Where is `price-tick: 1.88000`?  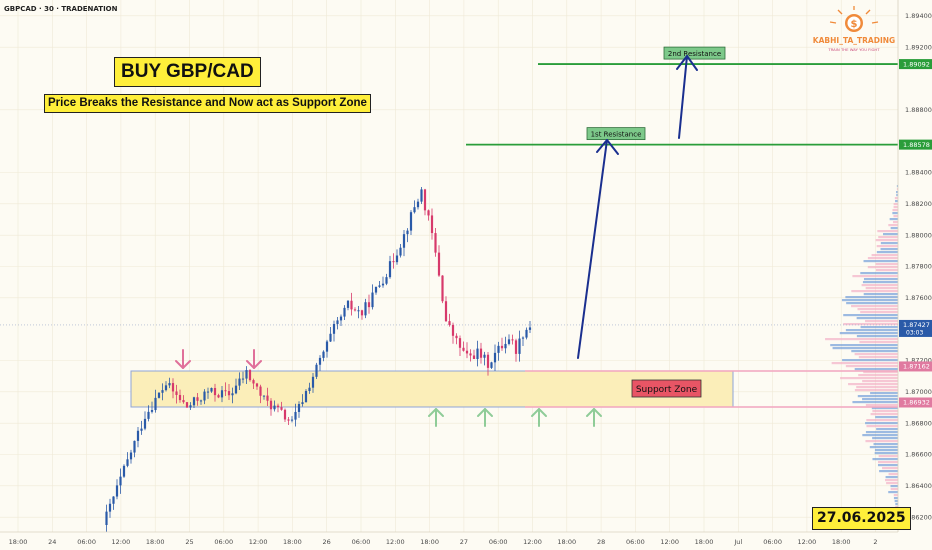
price-tick: 1.88000 is located at coordinates (918, 235).